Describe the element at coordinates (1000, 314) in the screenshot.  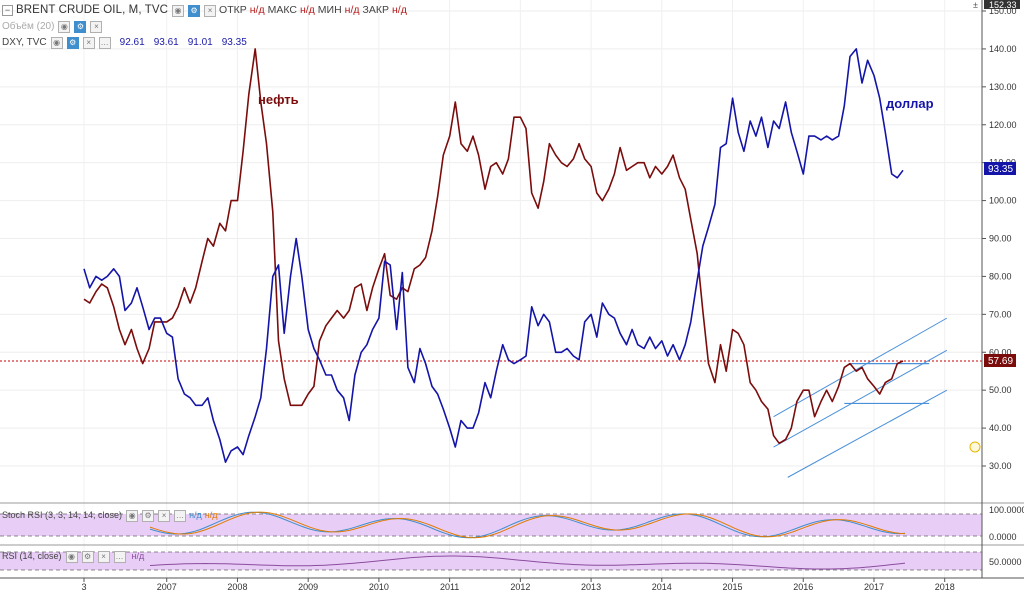
I see `y-tick-label: 70.00` at that location.